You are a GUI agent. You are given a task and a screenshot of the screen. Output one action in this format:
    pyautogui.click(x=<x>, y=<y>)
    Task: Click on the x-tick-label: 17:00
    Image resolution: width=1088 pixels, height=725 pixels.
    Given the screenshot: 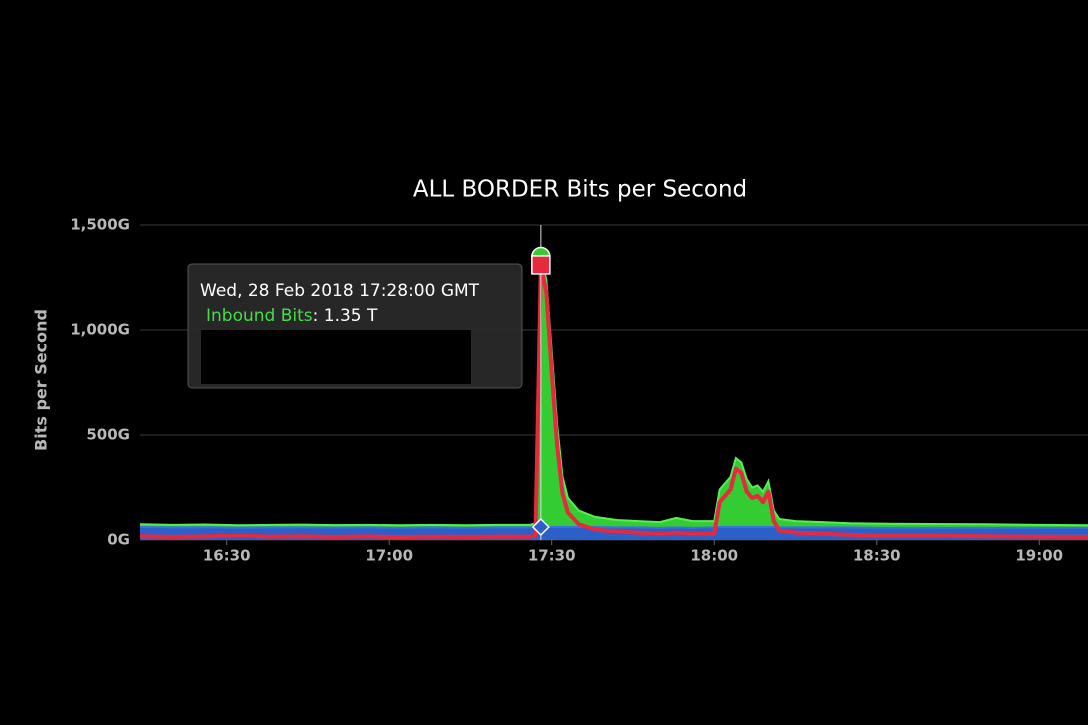 What is the action you would take?
    pyautogui.click(x=389, y=556)
    